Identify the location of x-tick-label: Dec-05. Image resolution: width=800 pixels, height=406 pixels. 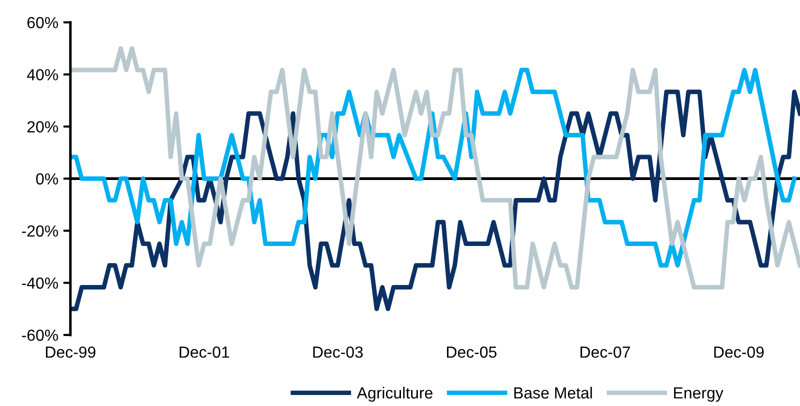
(471, 352).